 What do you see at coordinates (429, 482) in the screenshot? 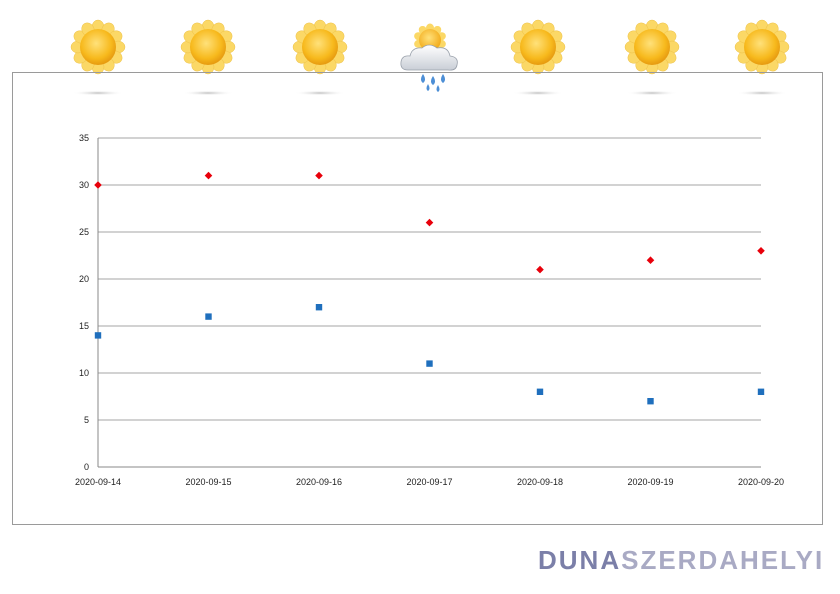
I see `x-tick-label: 2020-09-17` at bounding box center [429, 482].